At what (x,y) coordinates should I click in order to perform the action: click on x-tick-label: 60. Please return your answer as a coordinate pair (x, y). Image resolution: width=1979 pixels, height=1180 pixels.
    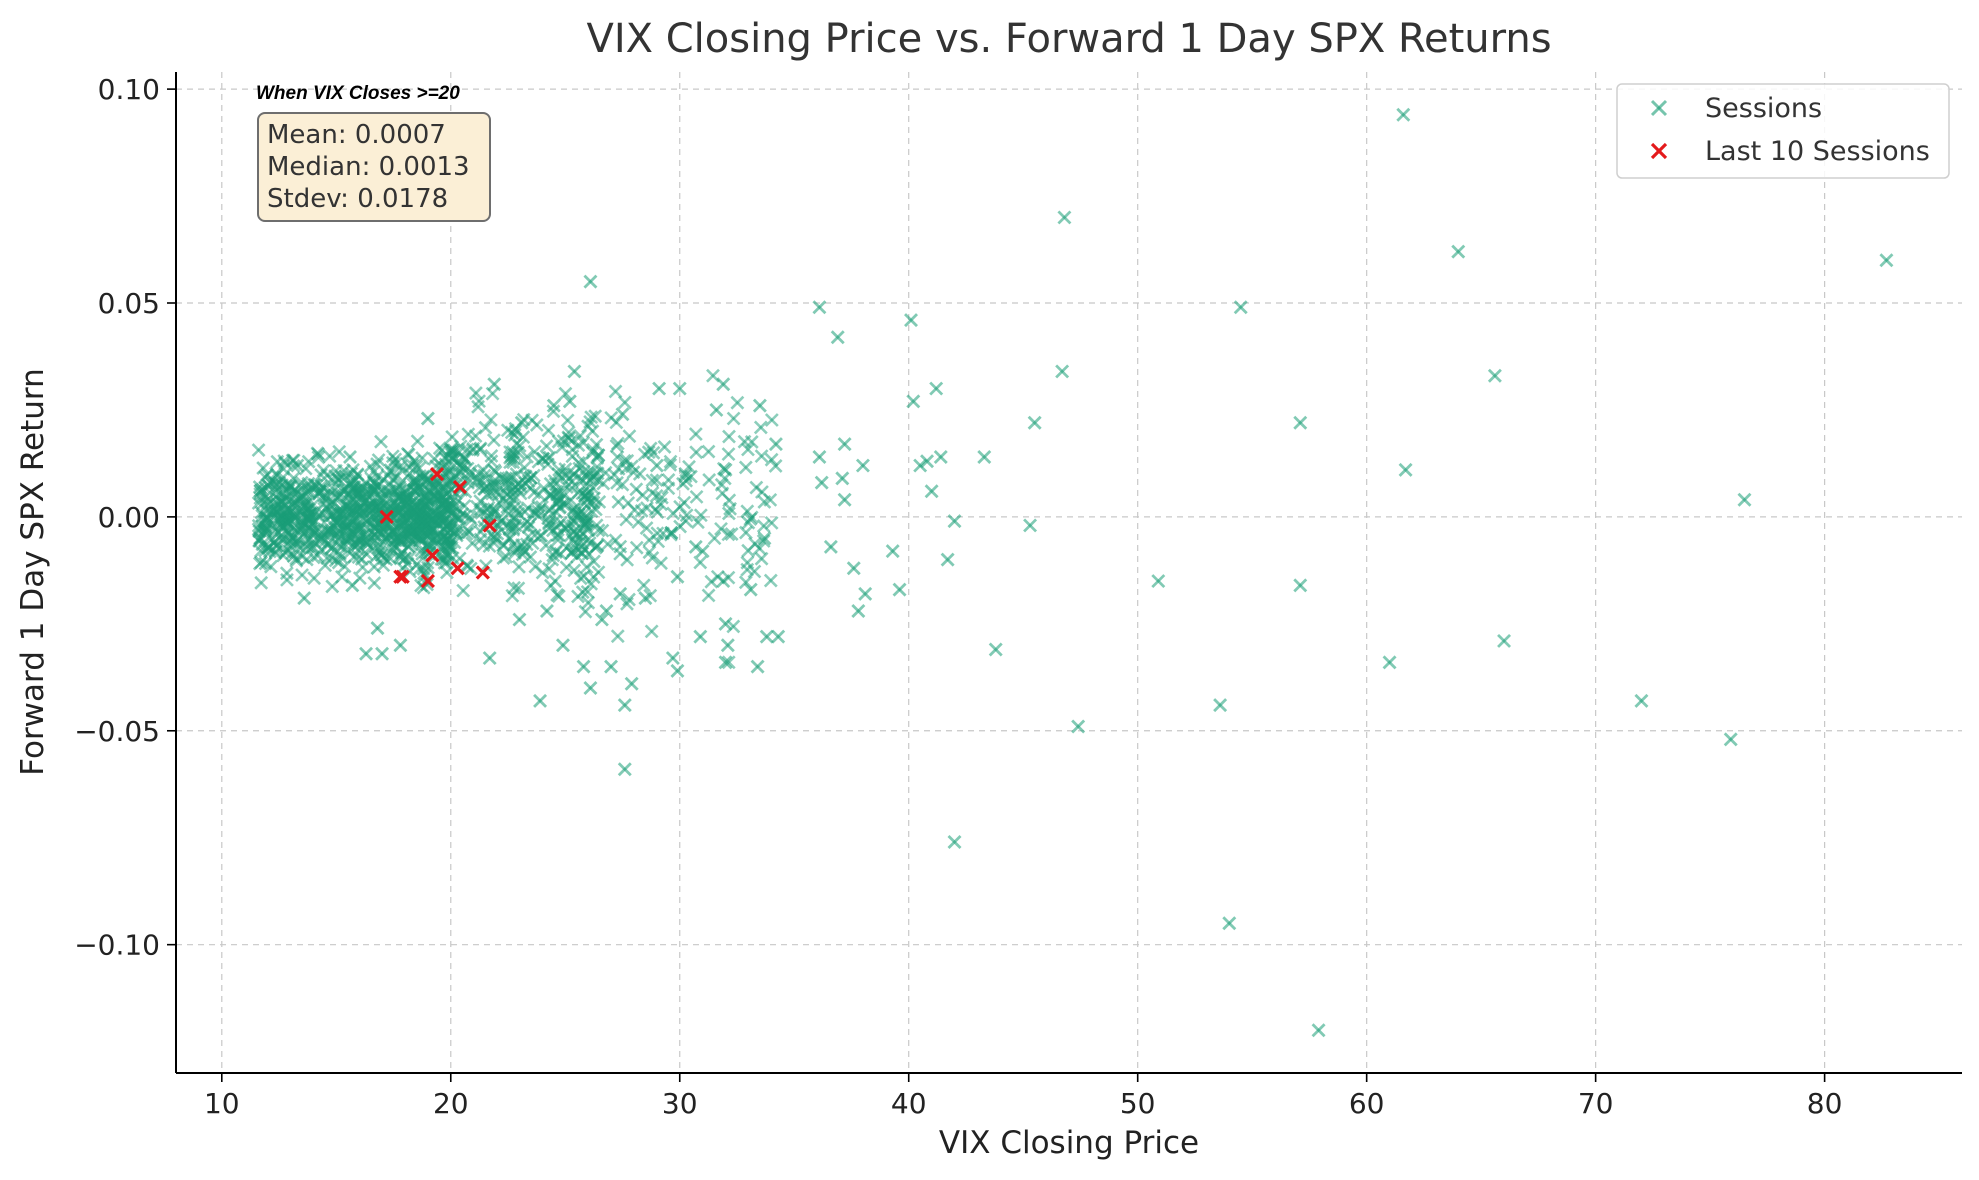
    Looking at the image, I should click on (1367, 1103).